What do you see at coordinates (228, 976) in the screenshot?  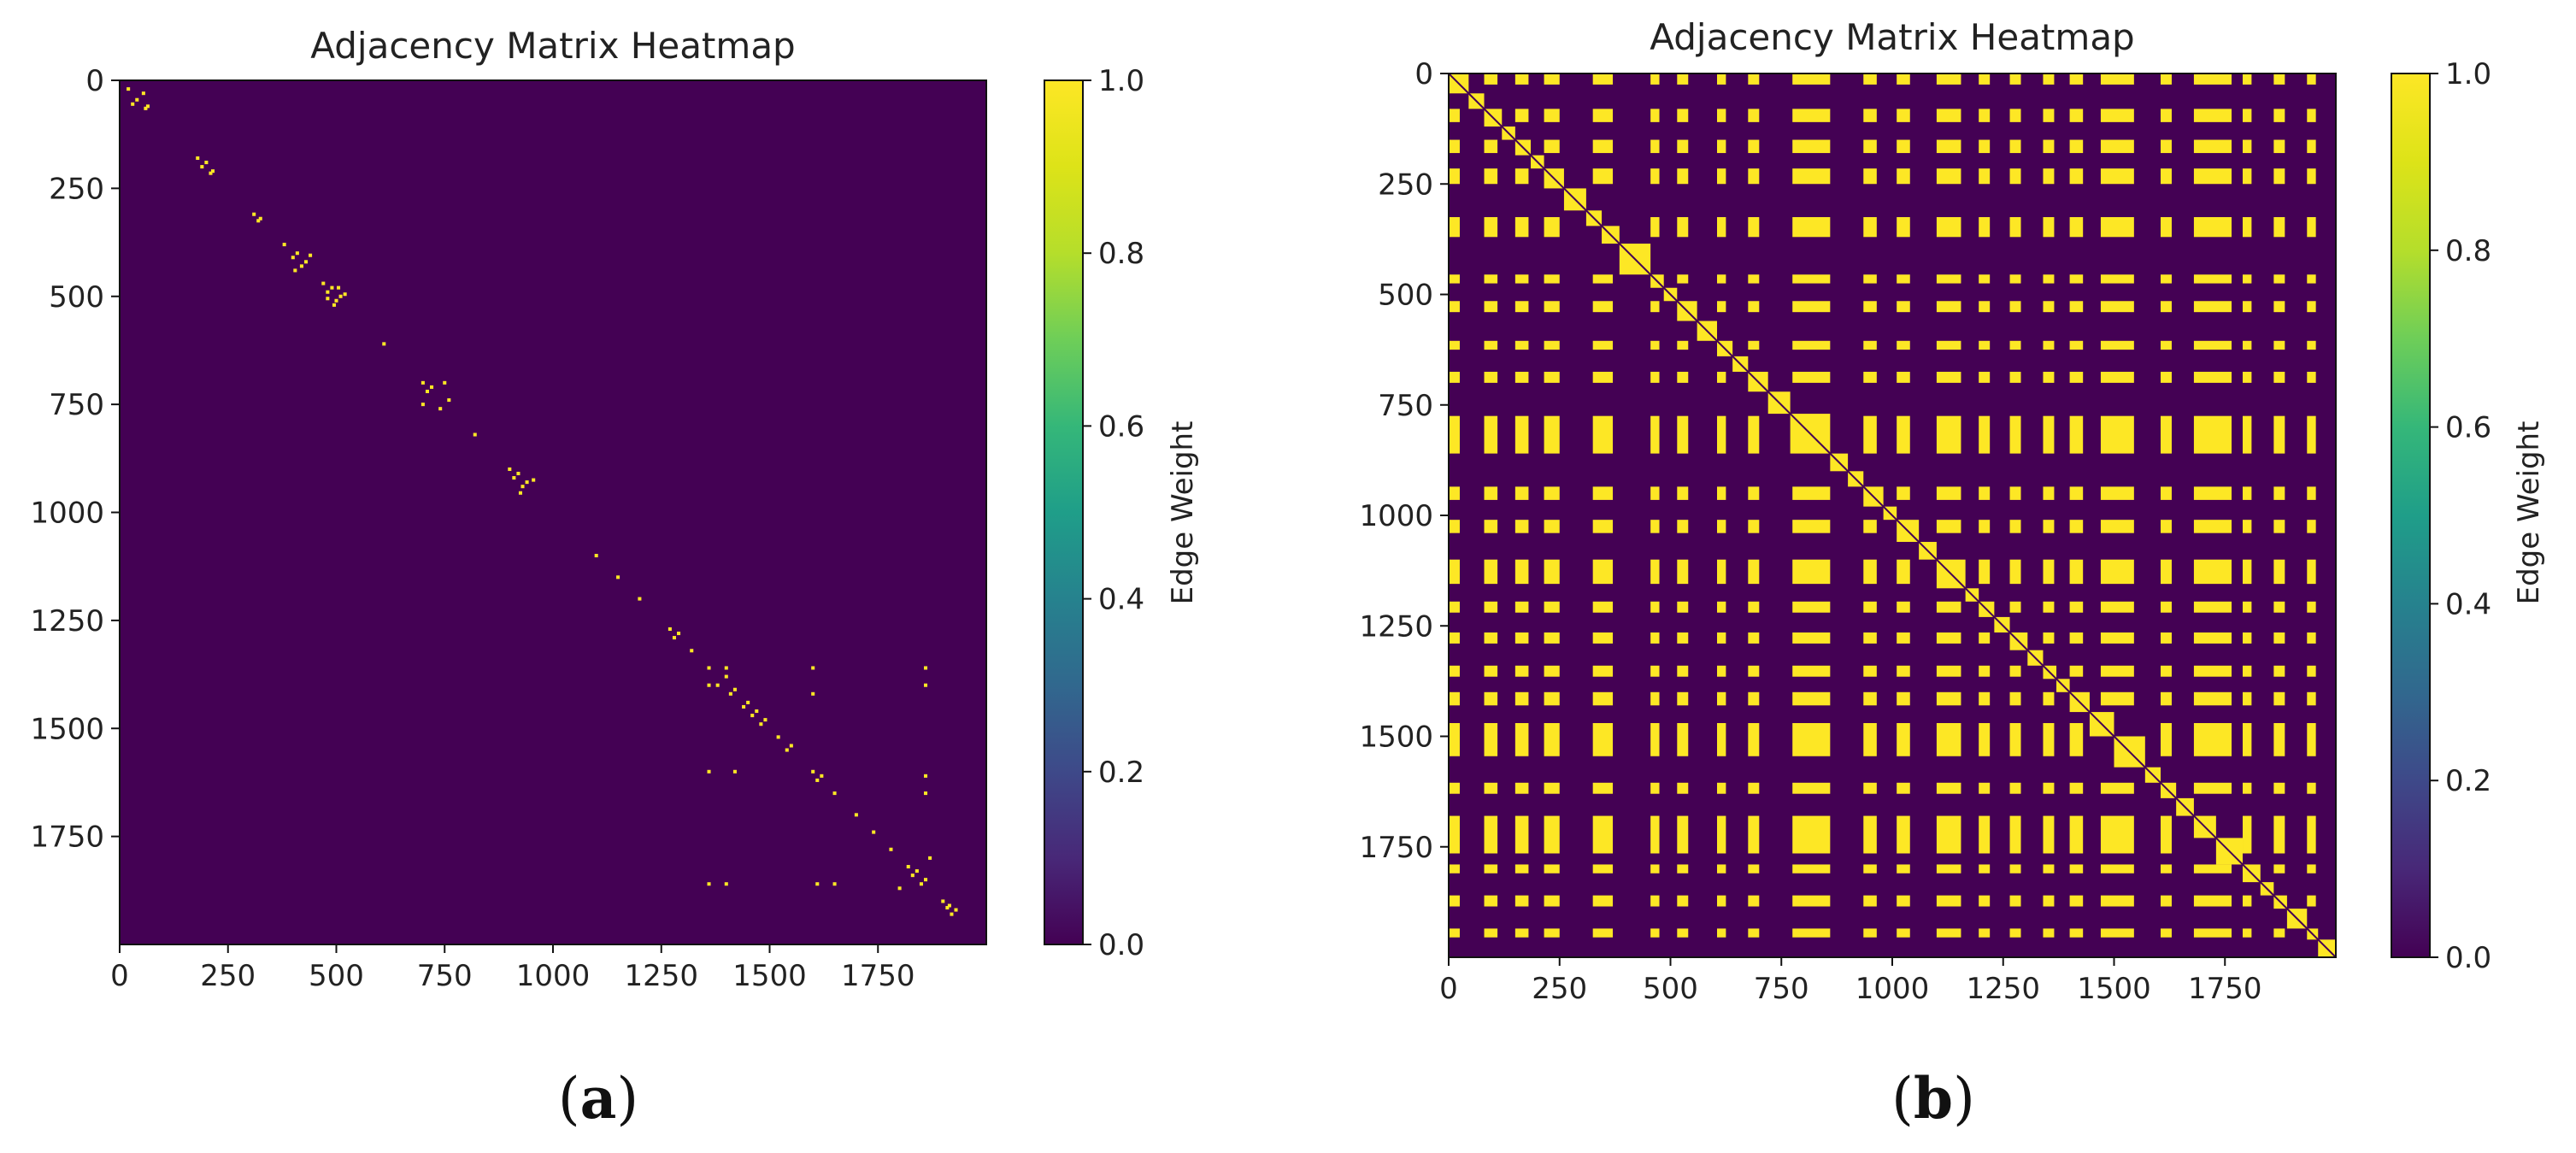 I see `panel-a-x-tick-label: 250` at bounding box center [228, 976].